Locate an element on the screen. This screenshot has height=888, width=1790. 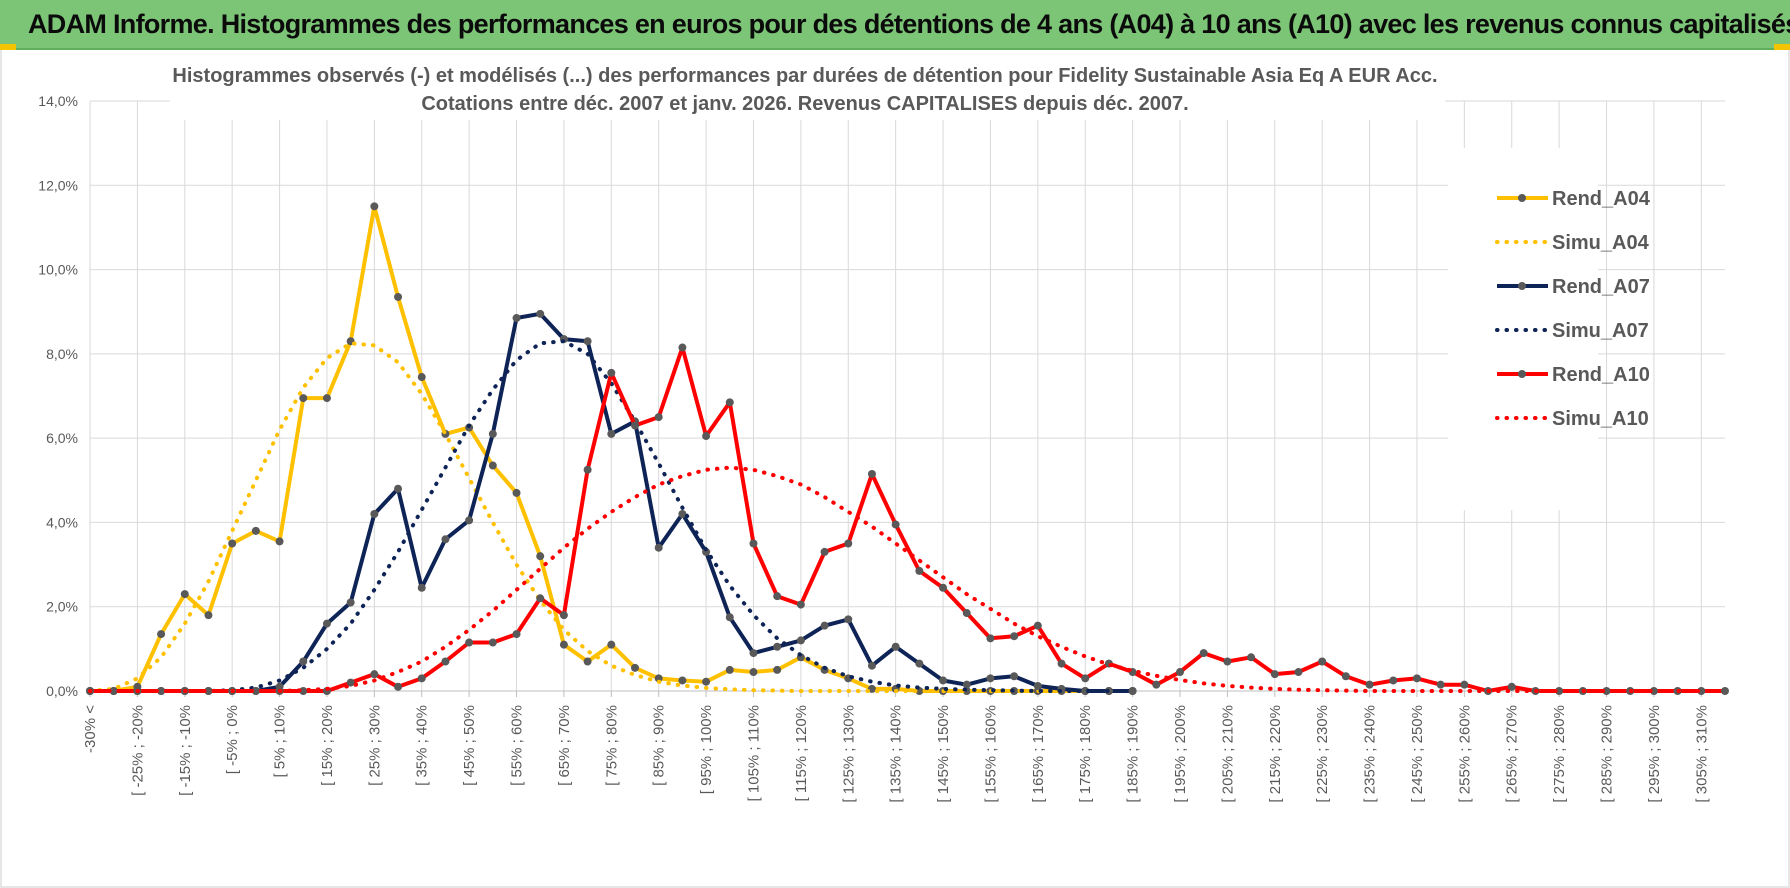
x-tick-label: [ 35% ; 40% is located at coordinates (422, 745).